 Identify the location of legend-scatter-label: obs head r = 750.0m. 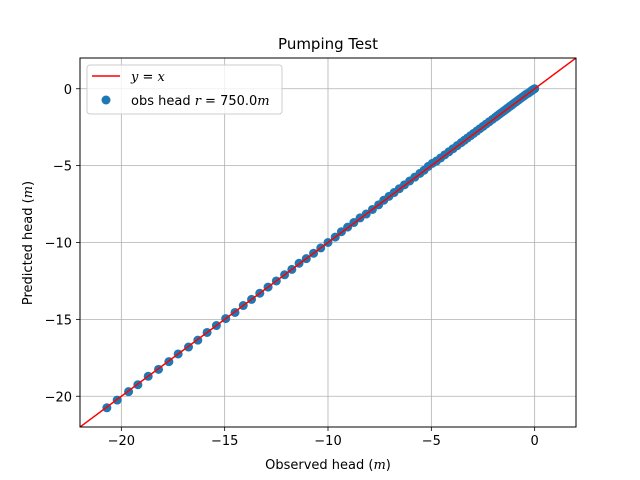
(200, 101).